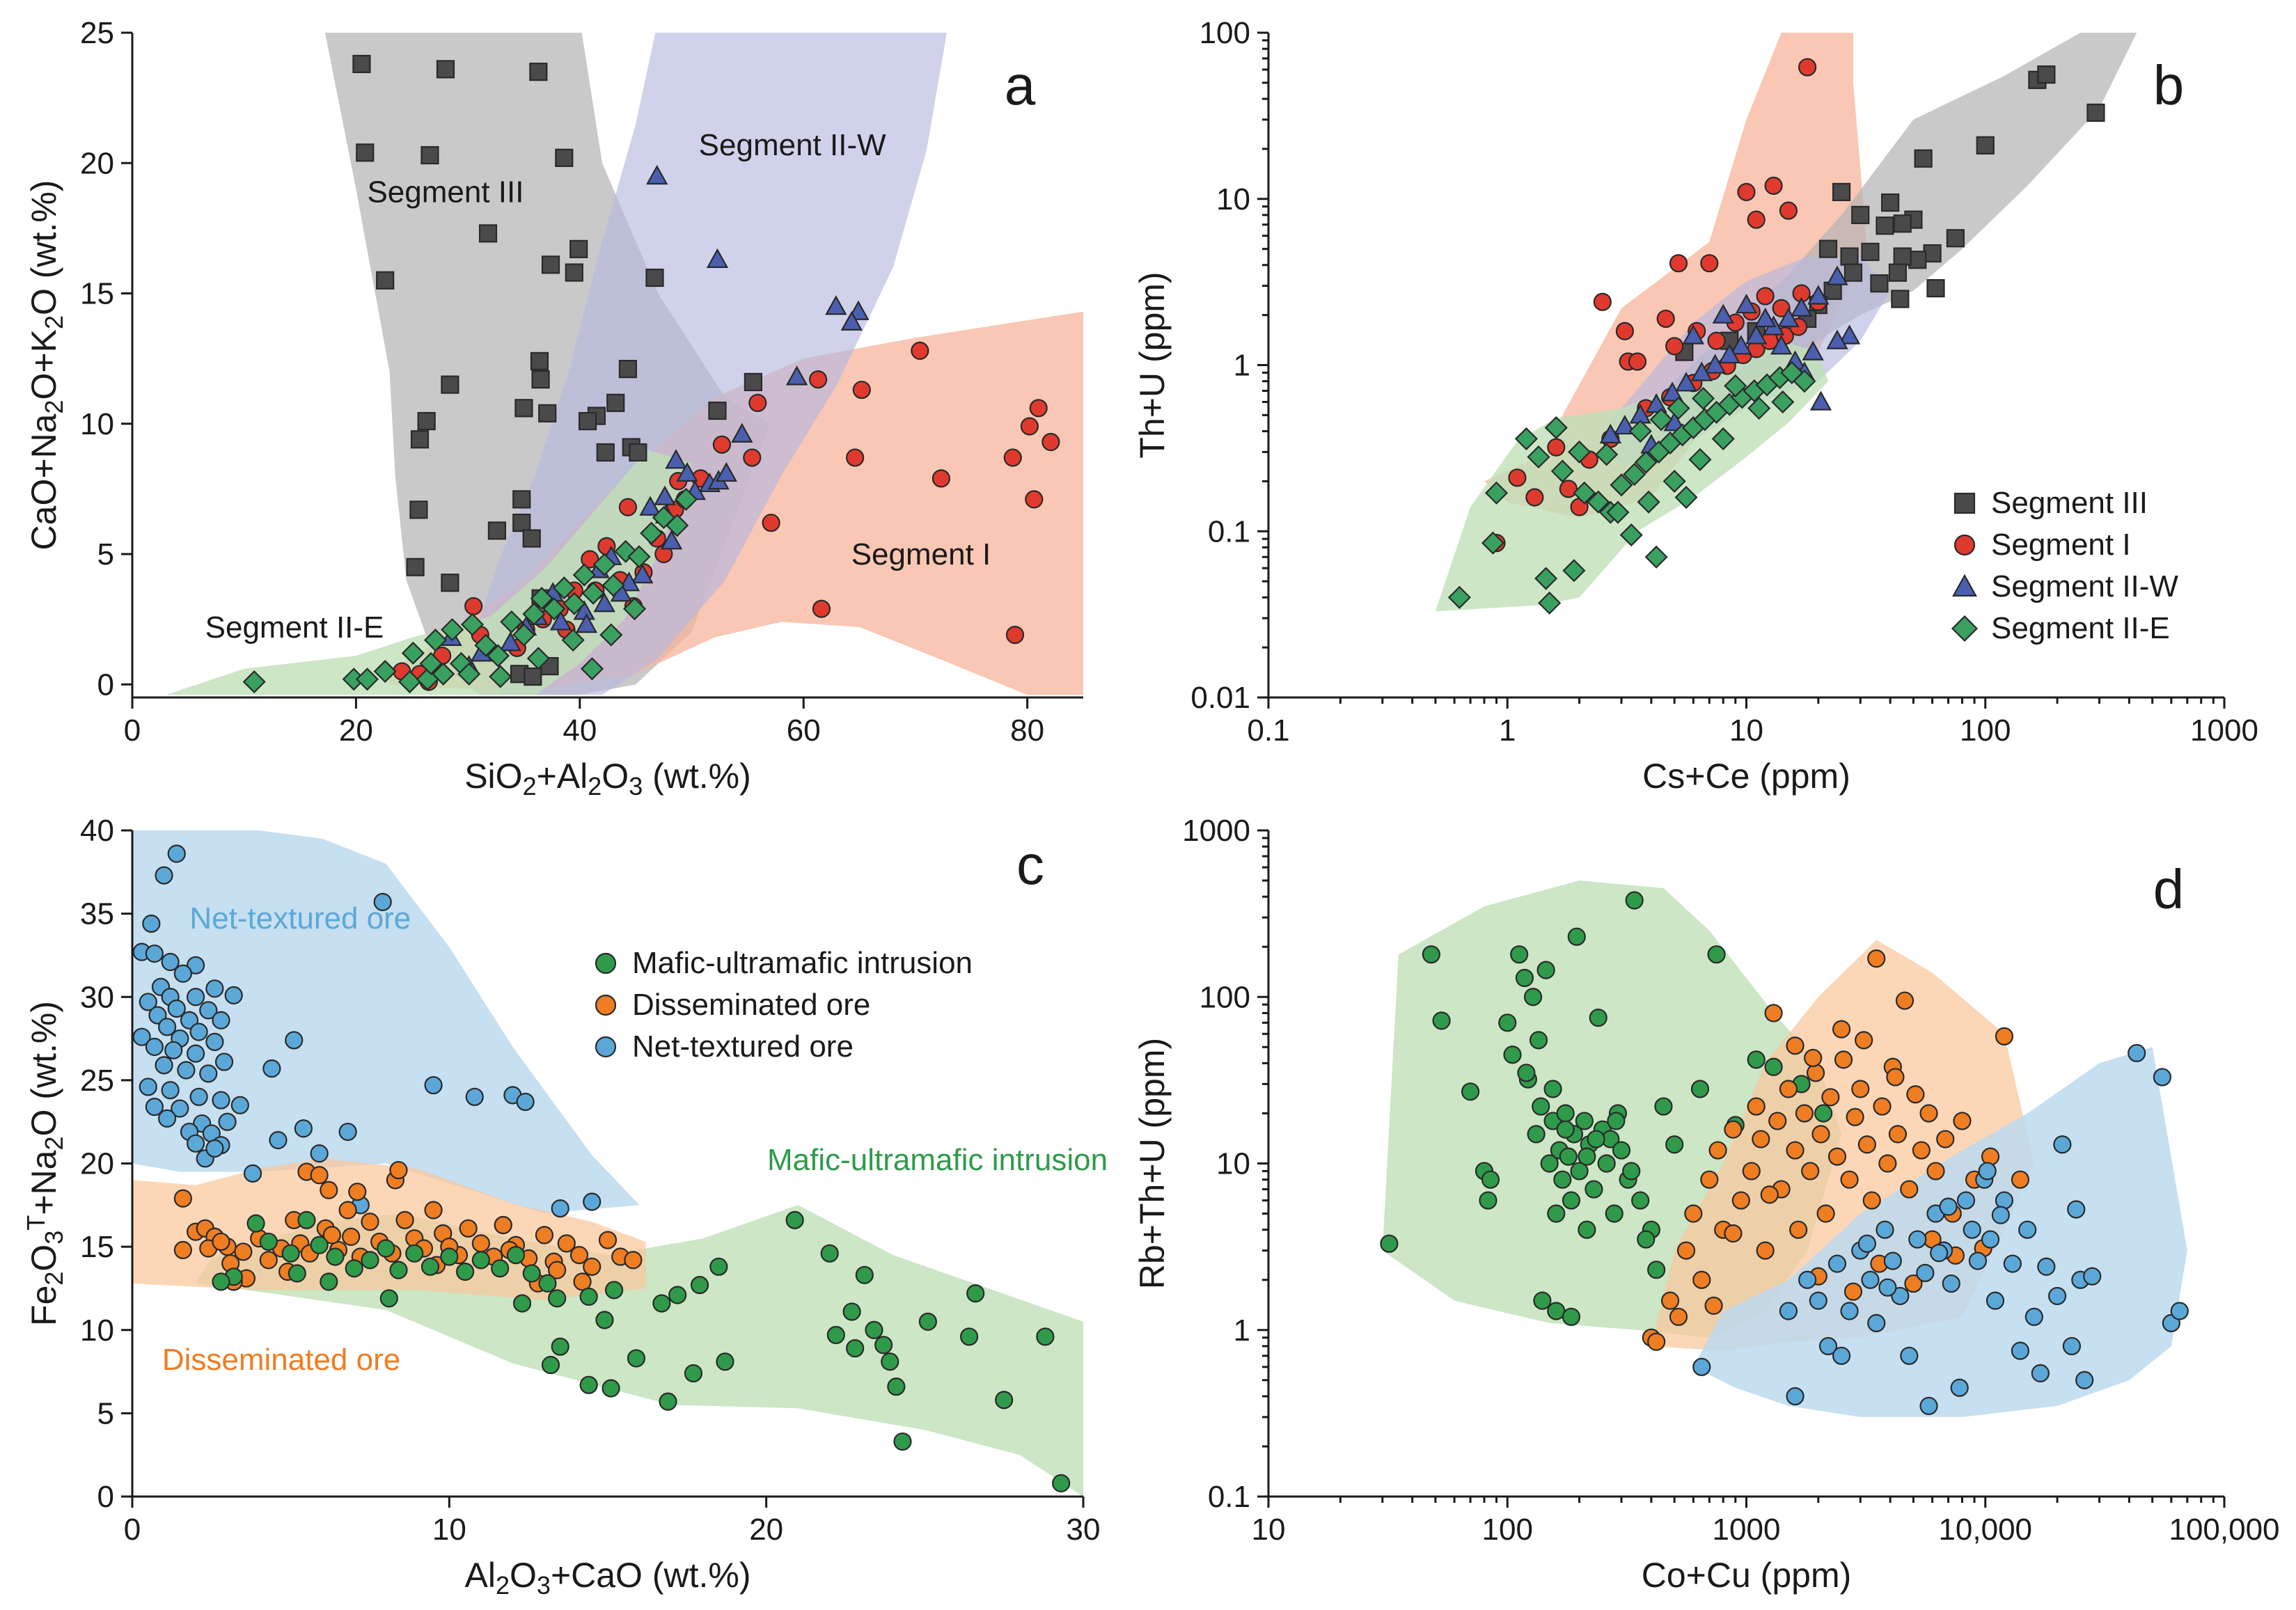  I want to click on legend-marker, so click(1964, 545).